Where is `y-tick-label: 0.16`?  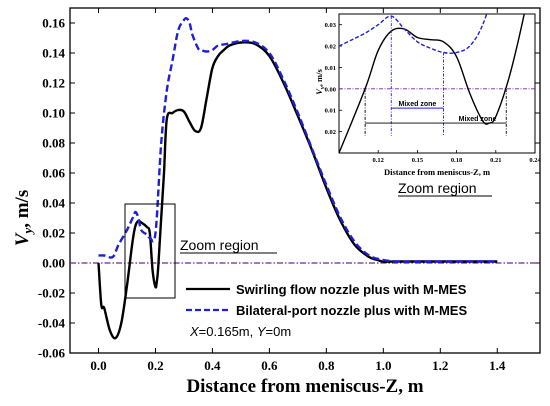 y-tick-label: 0.16 is located at coordinates (53, 23).